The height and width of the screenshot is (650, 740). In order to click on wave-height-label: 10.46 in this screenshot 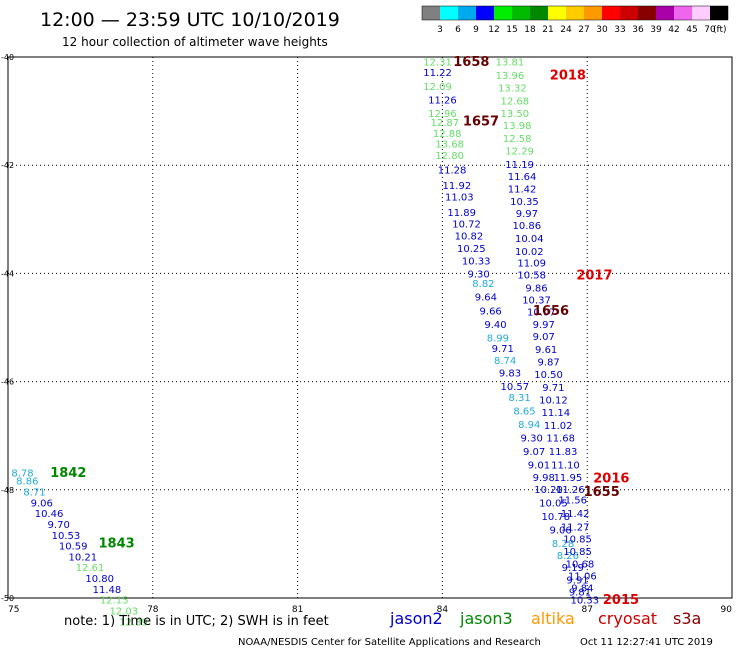, I will do `click(49, 514)`.